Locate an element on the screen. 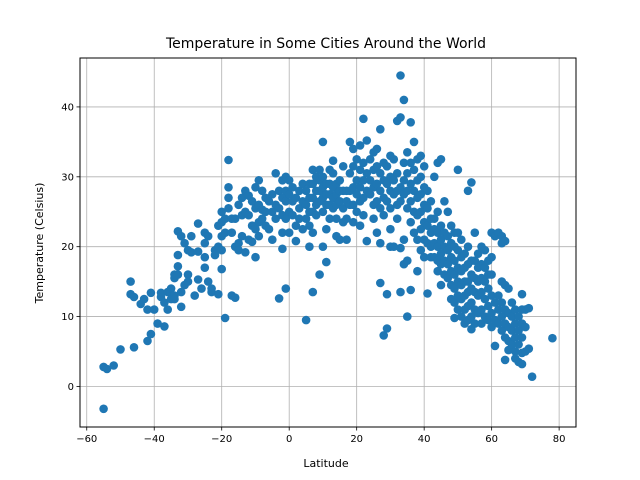 The width and height of the screenshot is (640, 480). y-tick-label: 0 is located at coordinates (71, 387).